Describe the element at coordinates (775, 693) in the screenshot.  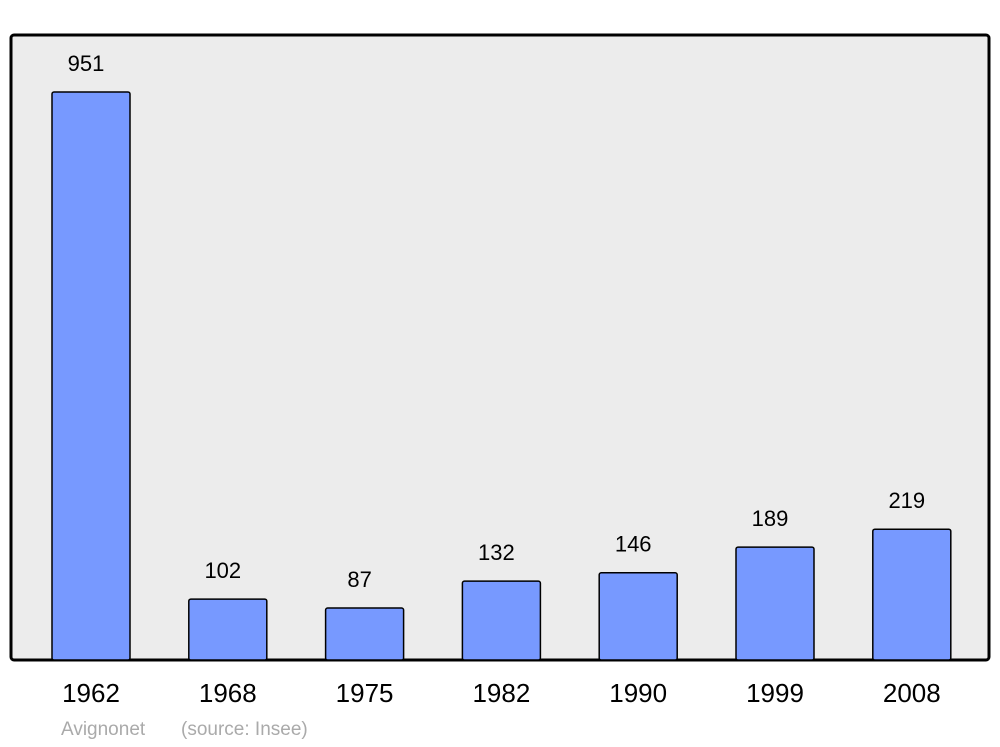
I see `x-tick-label: 1999` at that location.